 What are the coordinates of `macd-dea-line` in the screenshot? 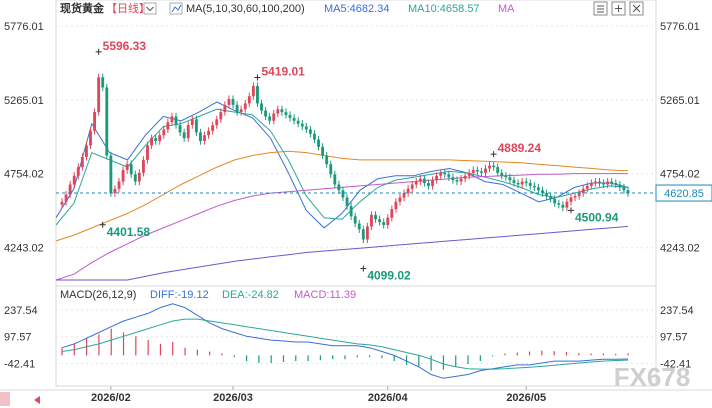 It's located at (345, 344).